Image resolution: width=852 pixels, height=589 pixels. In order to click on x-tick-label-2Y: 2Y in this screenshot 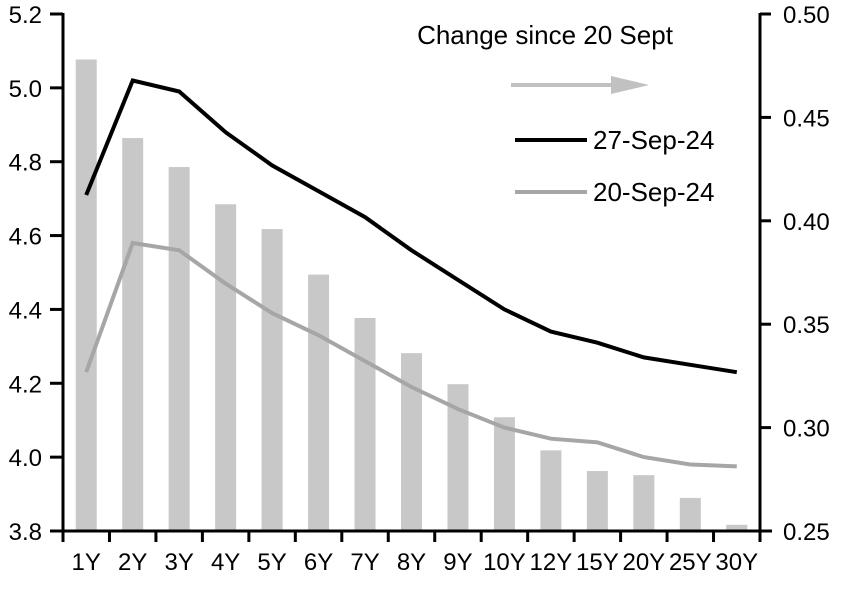, I will do `click(132, 562)`.